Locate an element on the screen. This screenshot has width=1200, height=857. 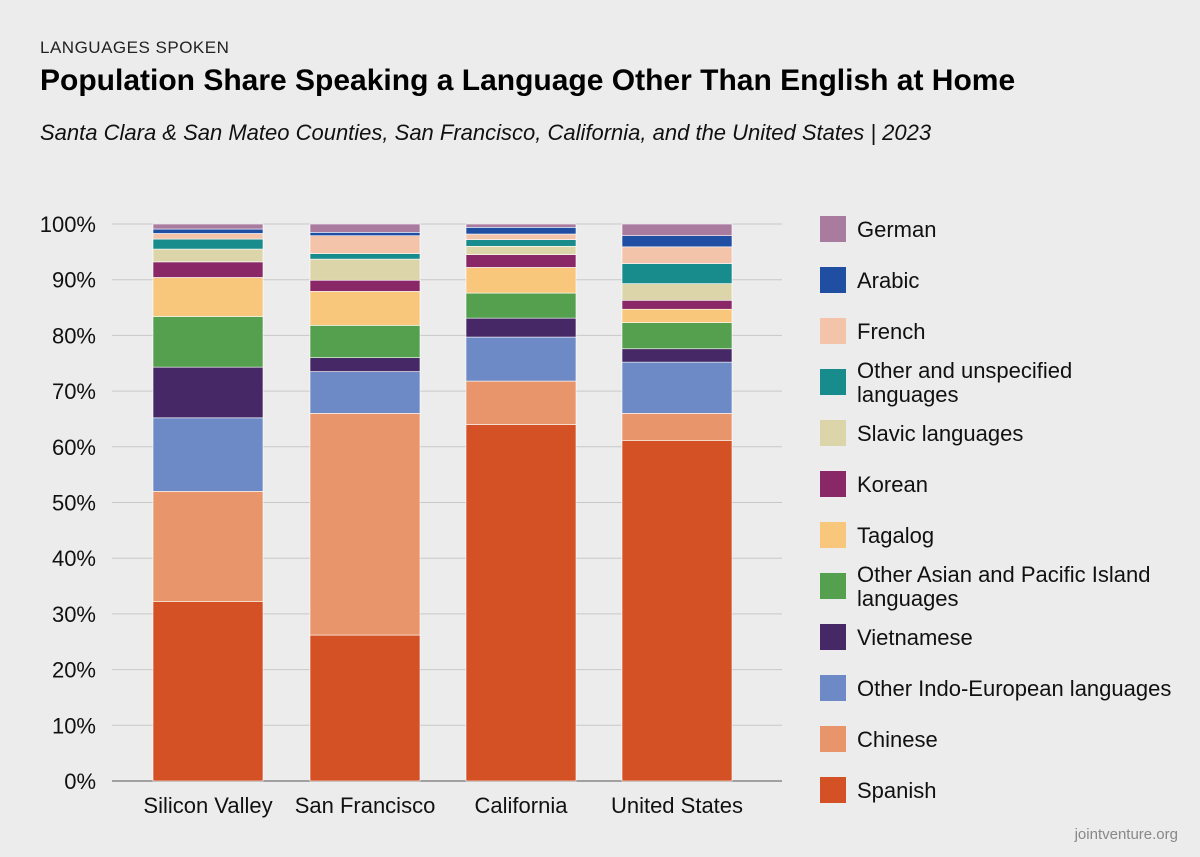
y-tick-label: 60% is located at coordinates (74, 447).